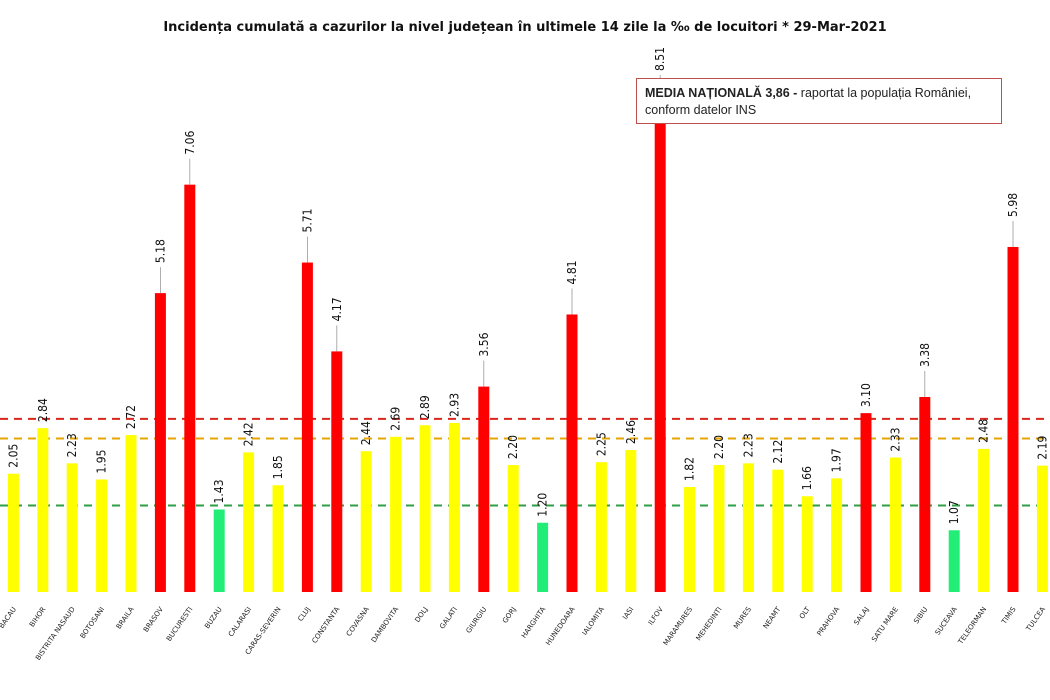  I want to click on bar-suceava, so click(954, 561).